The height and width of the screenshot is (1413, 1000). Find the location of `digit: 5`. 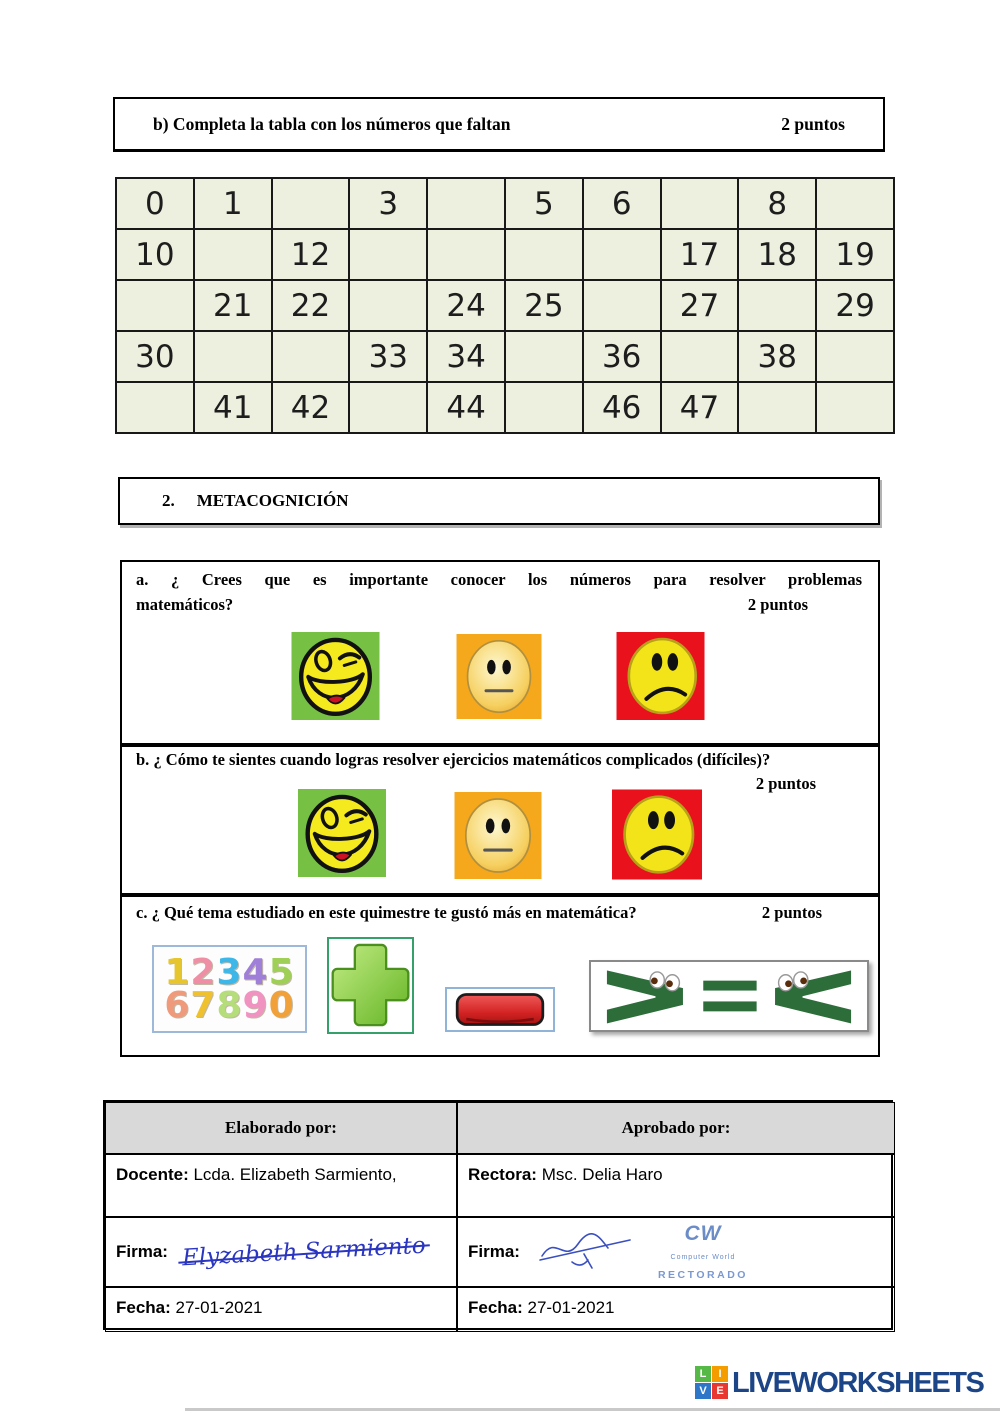

digit: 5 is located at coordinates (281, 972).